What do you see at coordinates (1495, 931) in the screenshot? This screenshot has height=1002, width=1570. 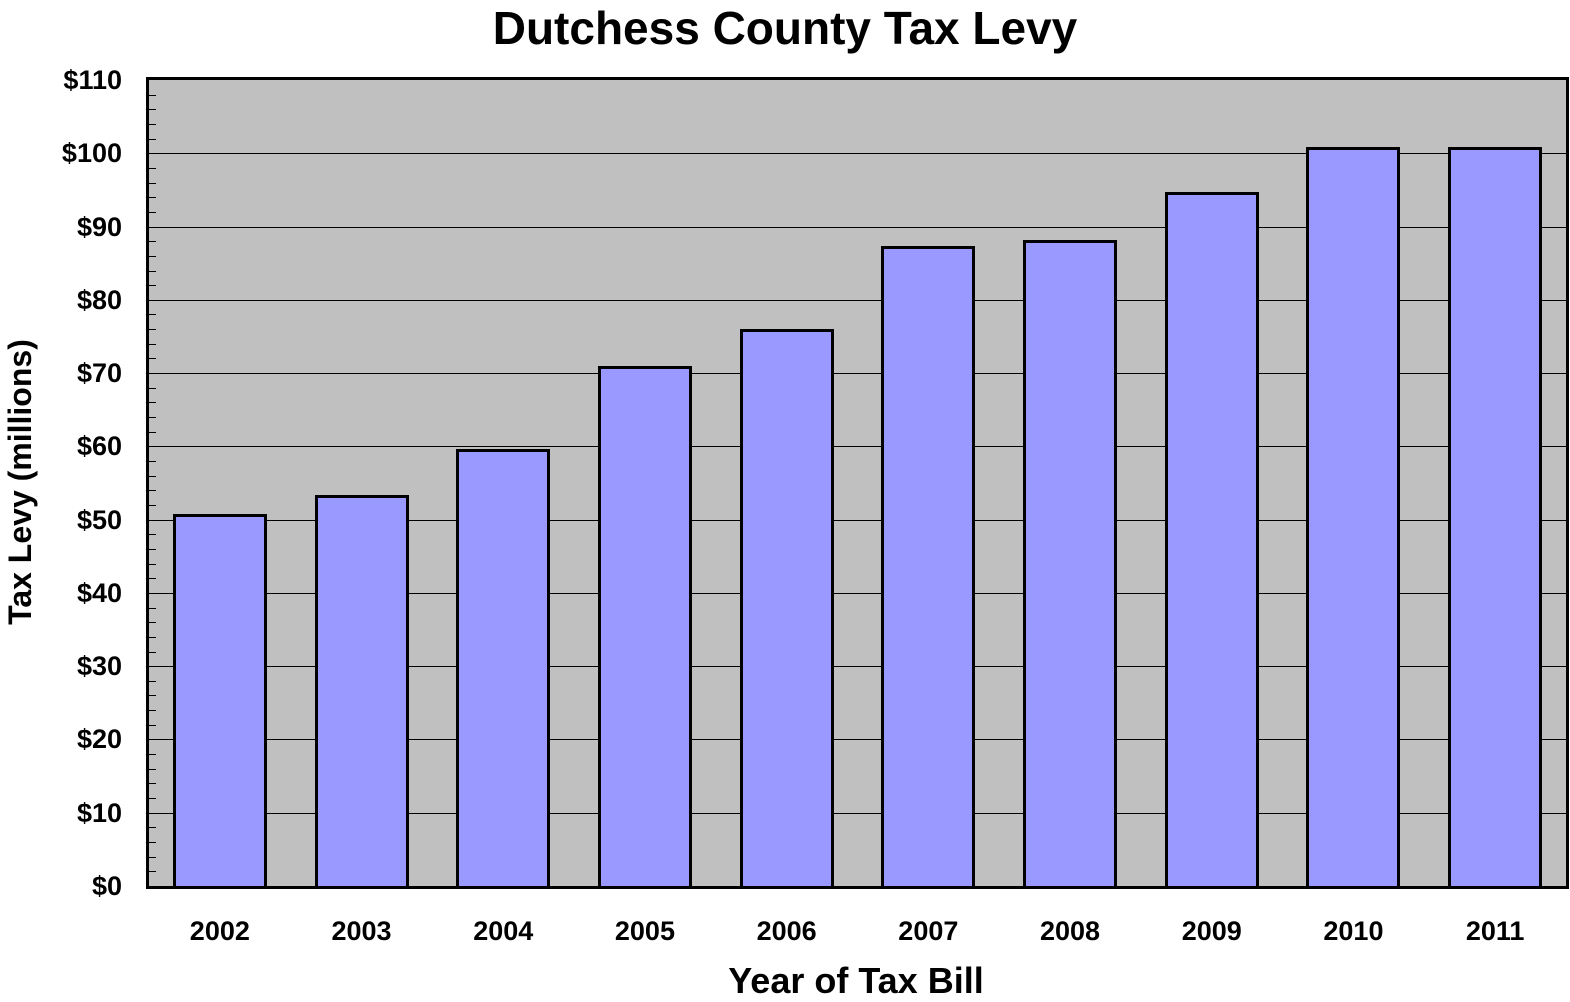 I see `x-tick-label: 2011` at bounding box center [1495, 931].